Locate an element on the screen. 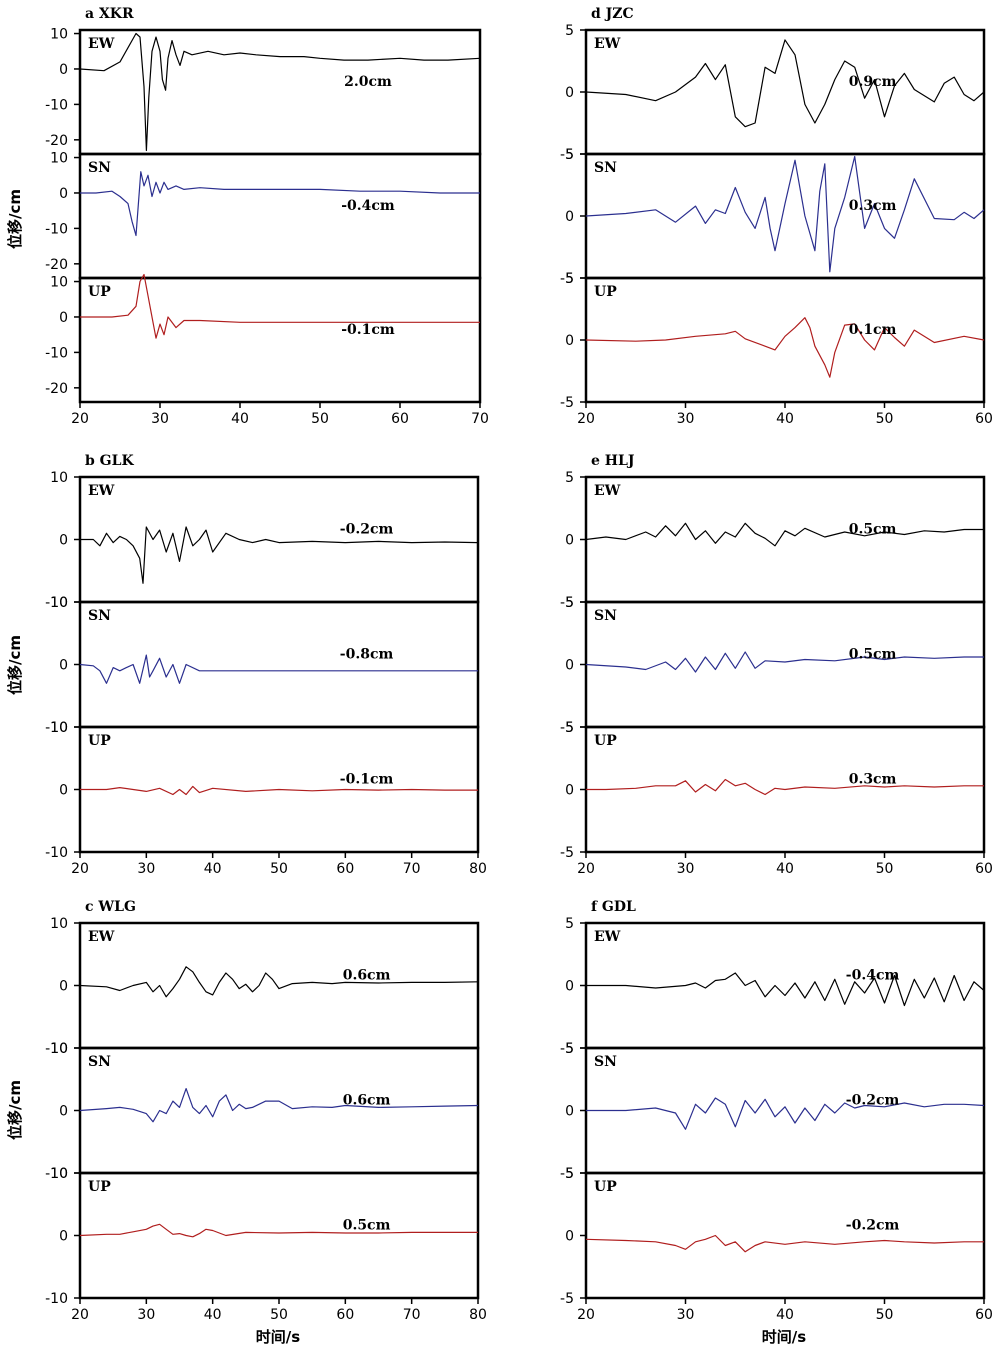  panel-frame-wlg-sn is located at coordinates (279, 1110).